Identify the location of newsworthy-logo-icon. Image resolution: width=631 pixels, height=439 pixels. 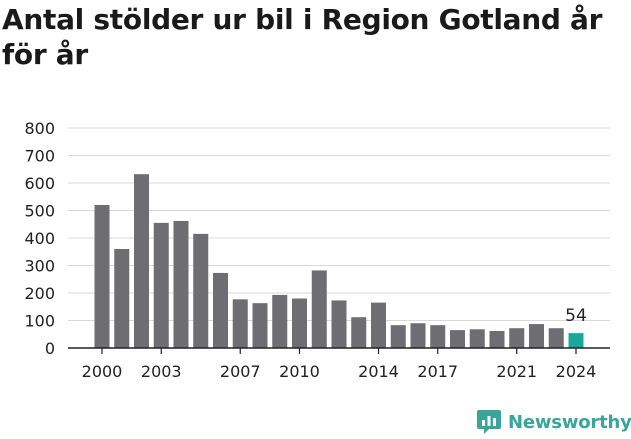
(489, 422).